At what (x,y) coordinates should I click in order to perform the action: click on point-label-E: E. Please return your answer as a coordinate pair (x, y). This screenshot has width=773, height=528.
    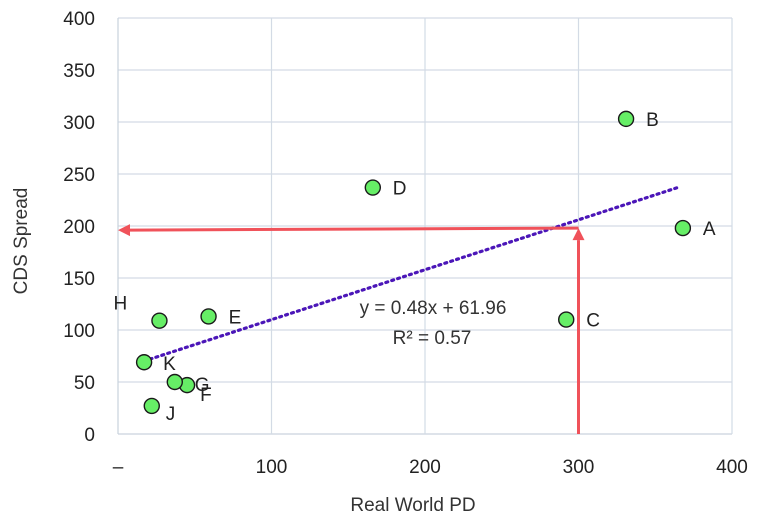
    Looking at the image, I should click on (235, 317).